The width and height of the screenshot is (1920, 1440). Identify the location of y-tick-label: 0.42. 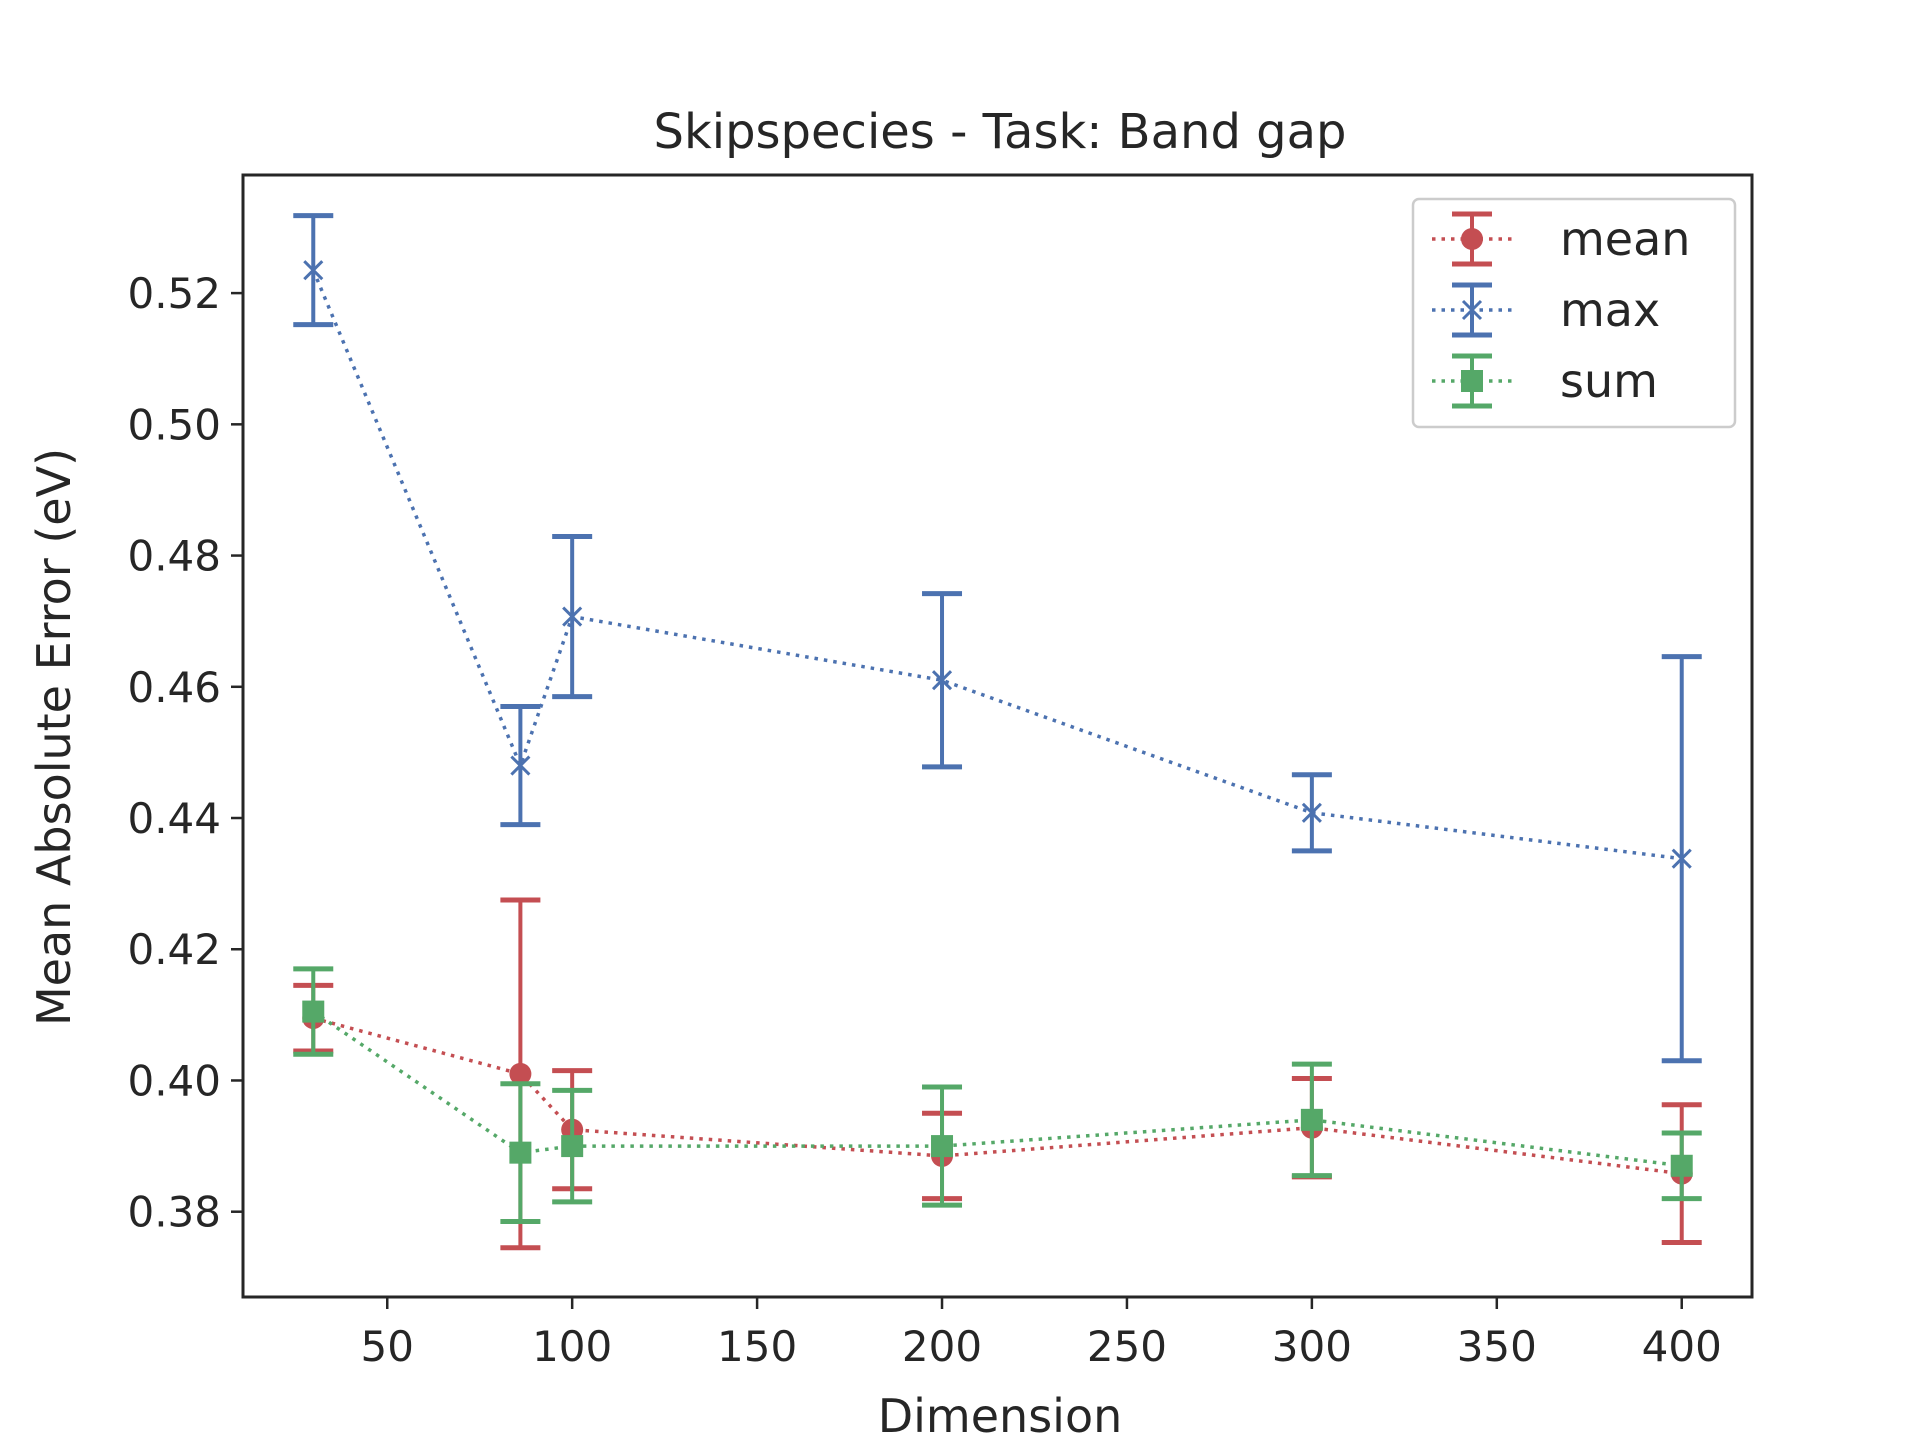
(174, 949).